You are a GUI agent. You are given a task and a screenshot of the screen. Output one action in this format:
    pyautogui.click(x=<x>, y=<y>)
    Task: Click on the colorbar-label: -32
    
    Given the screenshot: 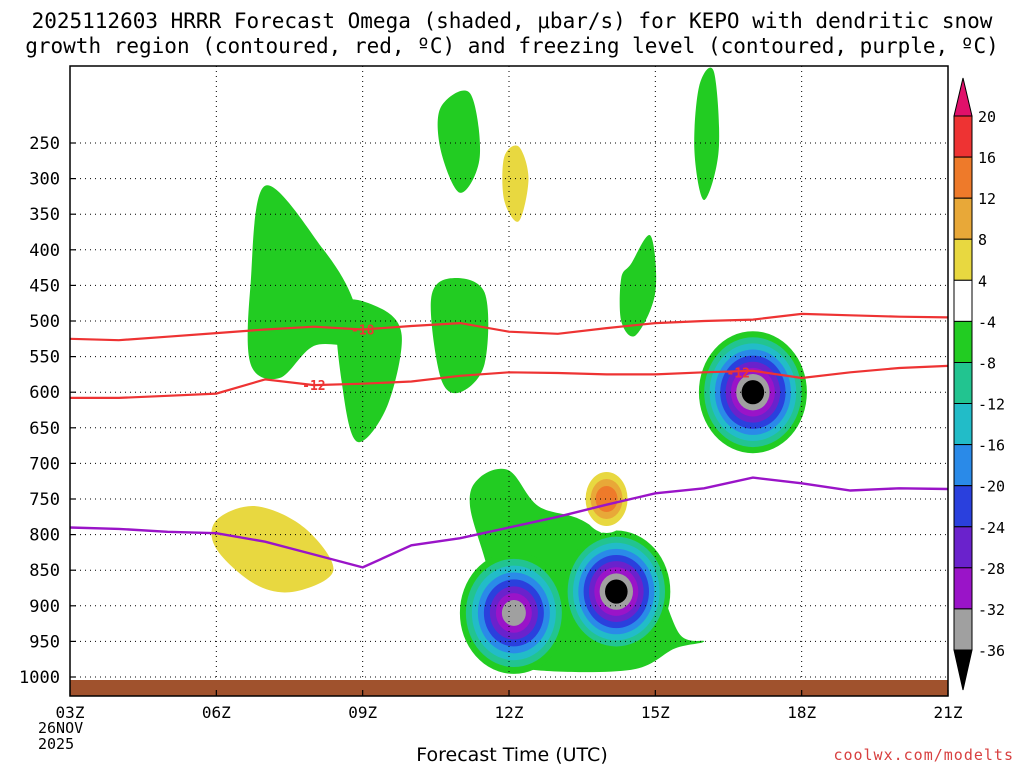 What is the action you would take?
    pyautogui.click(x=991, y=610)
    